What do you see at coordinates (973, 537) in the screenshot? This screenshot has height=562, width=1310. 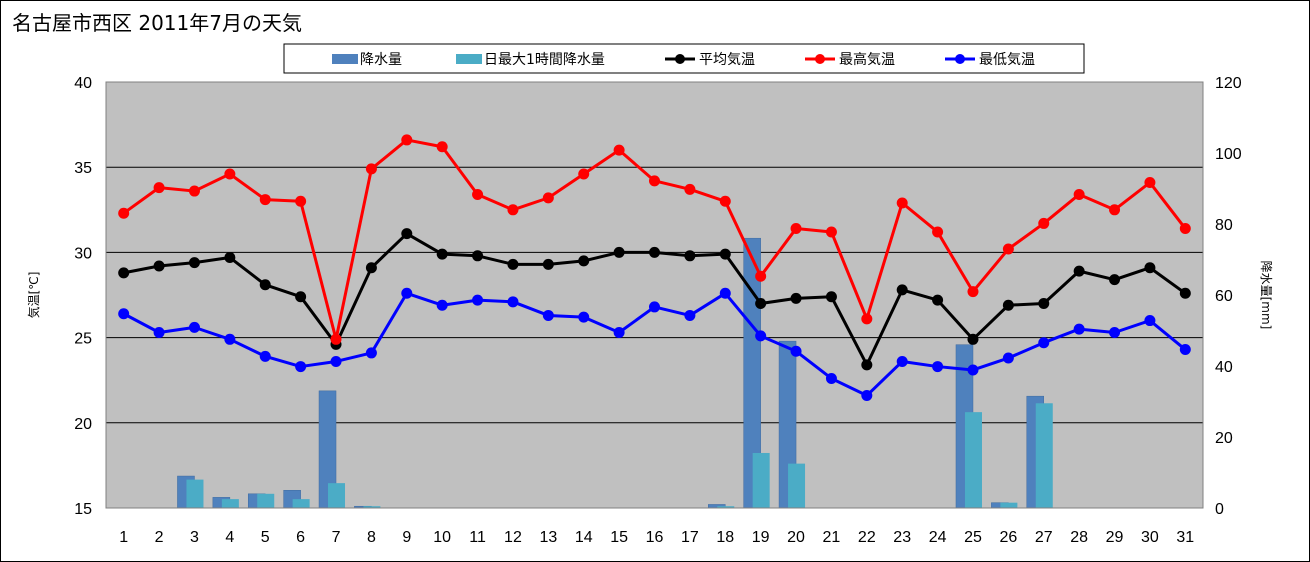 I see `x-tick: 25` at bounding box center [973, 537].